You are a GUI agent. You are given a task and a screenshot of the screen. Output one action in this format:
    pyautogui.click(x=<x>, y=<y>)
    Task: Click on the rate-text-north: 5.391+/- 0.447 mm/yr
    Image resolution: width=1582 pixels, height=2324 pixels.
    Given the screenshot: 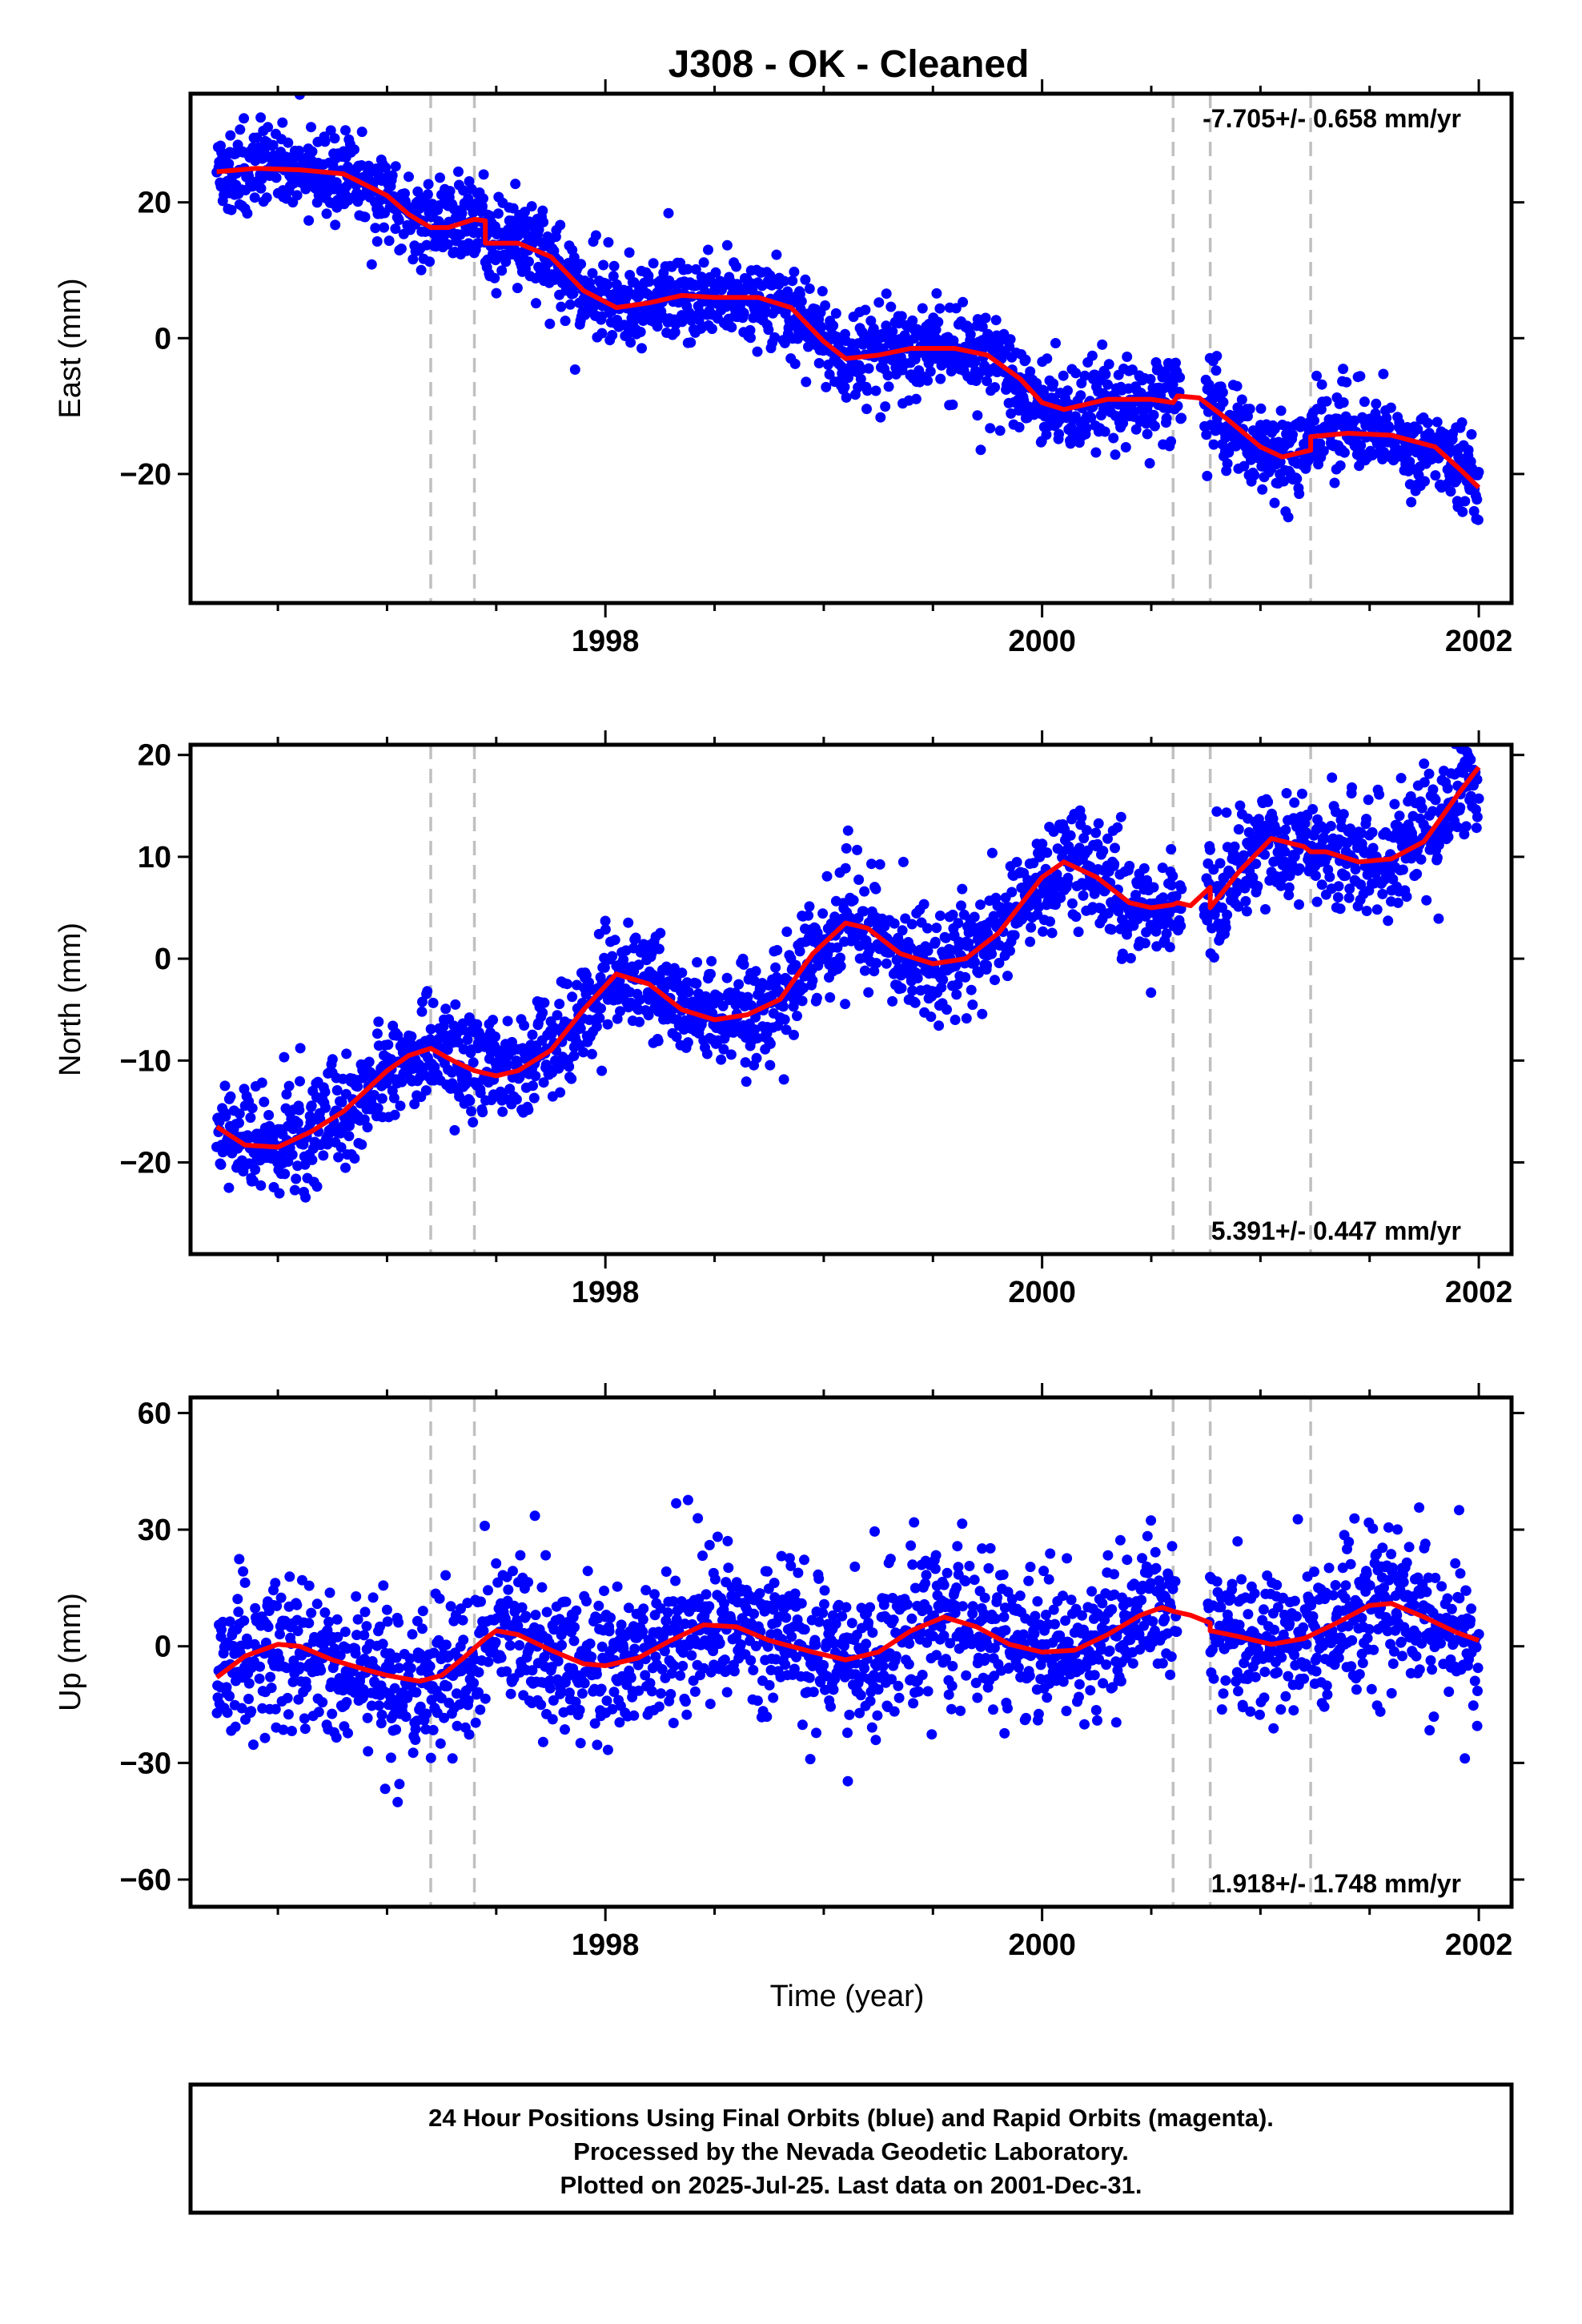 What is the action you would take?
    pyautogui.click(x=1336, y=1230)
    